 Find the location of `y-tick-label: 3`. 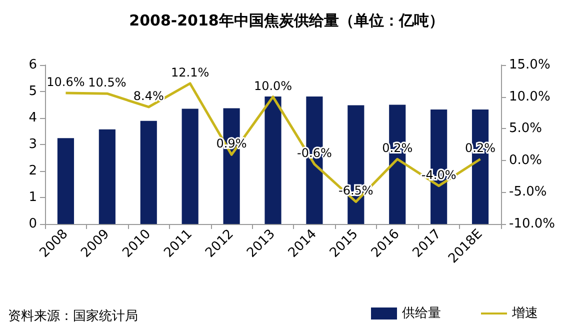

y-tick-label: 3 is located at coordinates (32, 144).